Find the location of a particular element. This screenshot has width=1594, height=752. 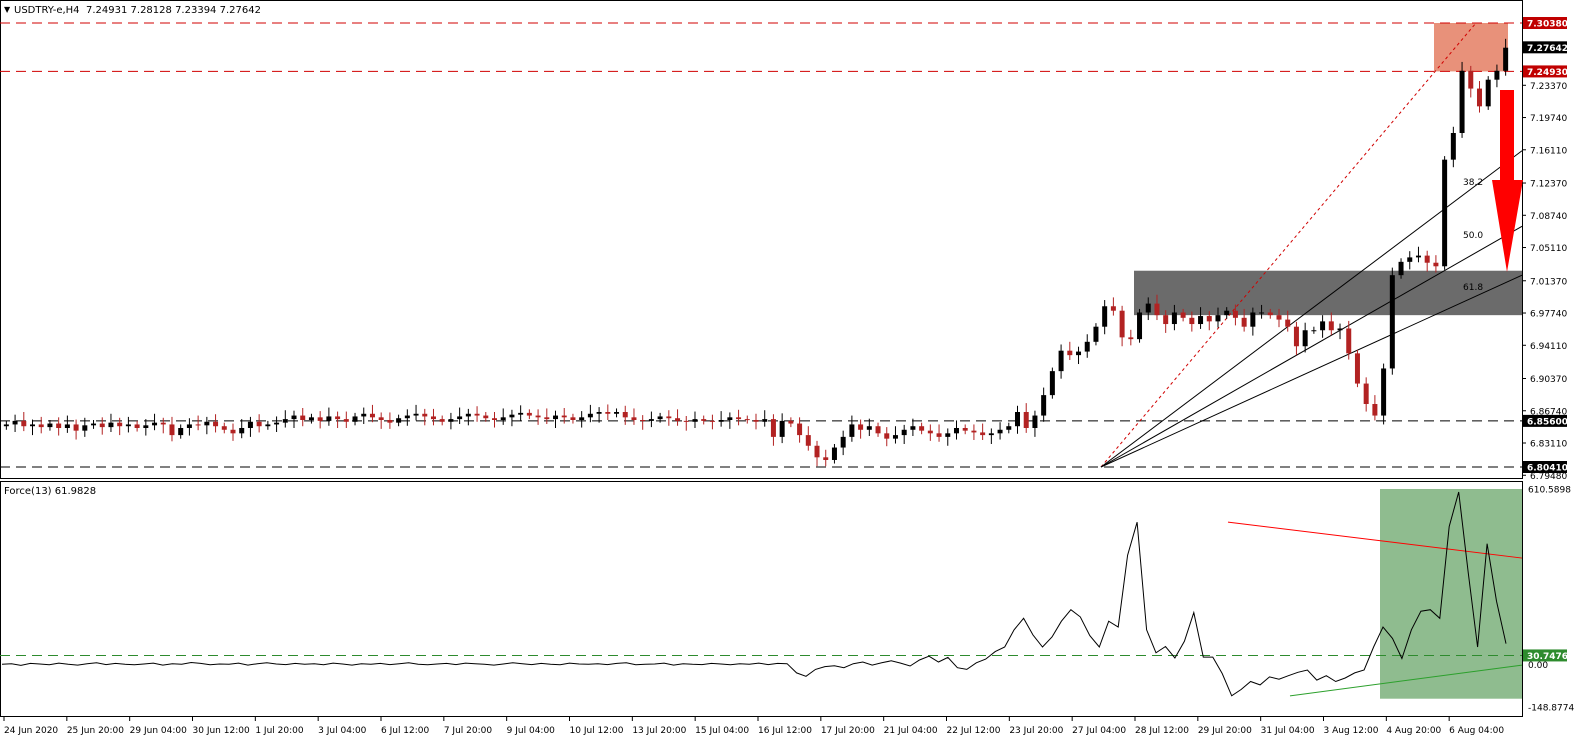

price-label: 6.80410 is located at coordinates (1547, 469).